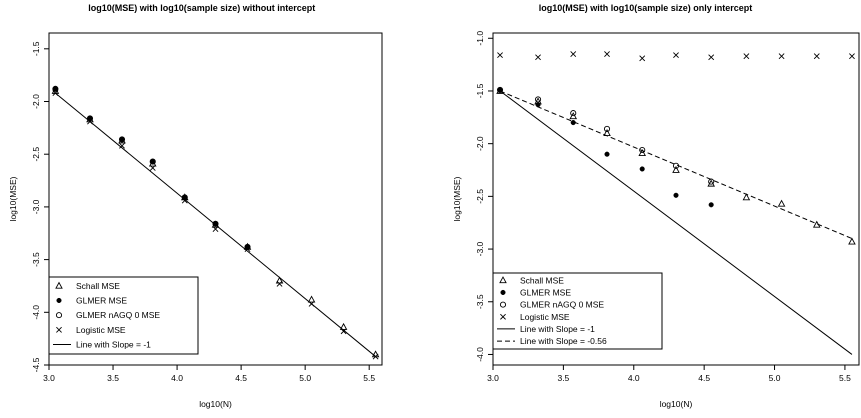 The image size is (861, 418). What do you see at coordinates (113, 344) in the screenshot?
I see `legend-label: Line with Slope = -1` at bounding box center [113, 344].